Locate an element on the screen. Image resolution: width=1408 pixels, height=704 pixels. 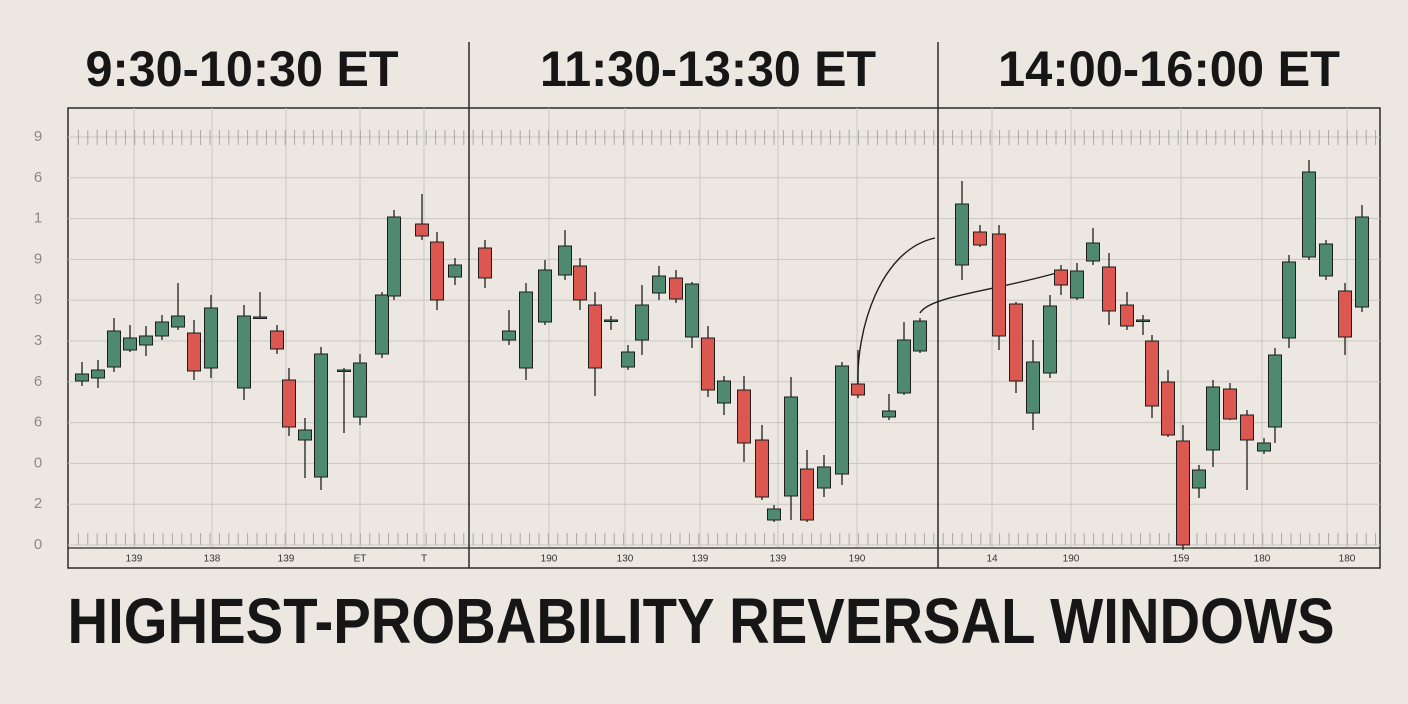
x-tick-label: ET is located at coordinates (360, 559).